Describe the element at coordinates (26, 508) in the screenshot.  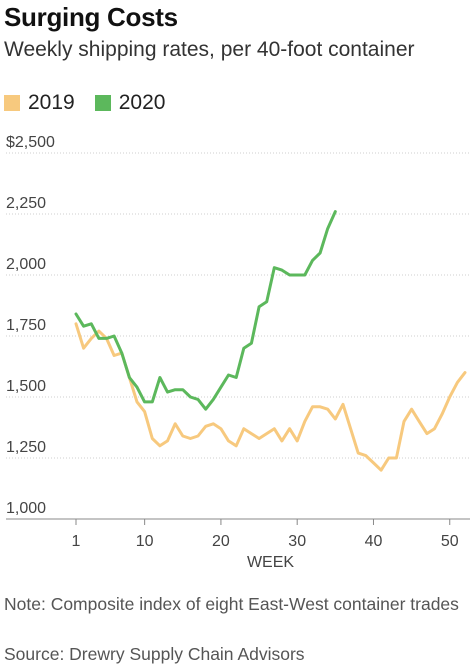
I see `y-tick-label: 1,000` at that location.